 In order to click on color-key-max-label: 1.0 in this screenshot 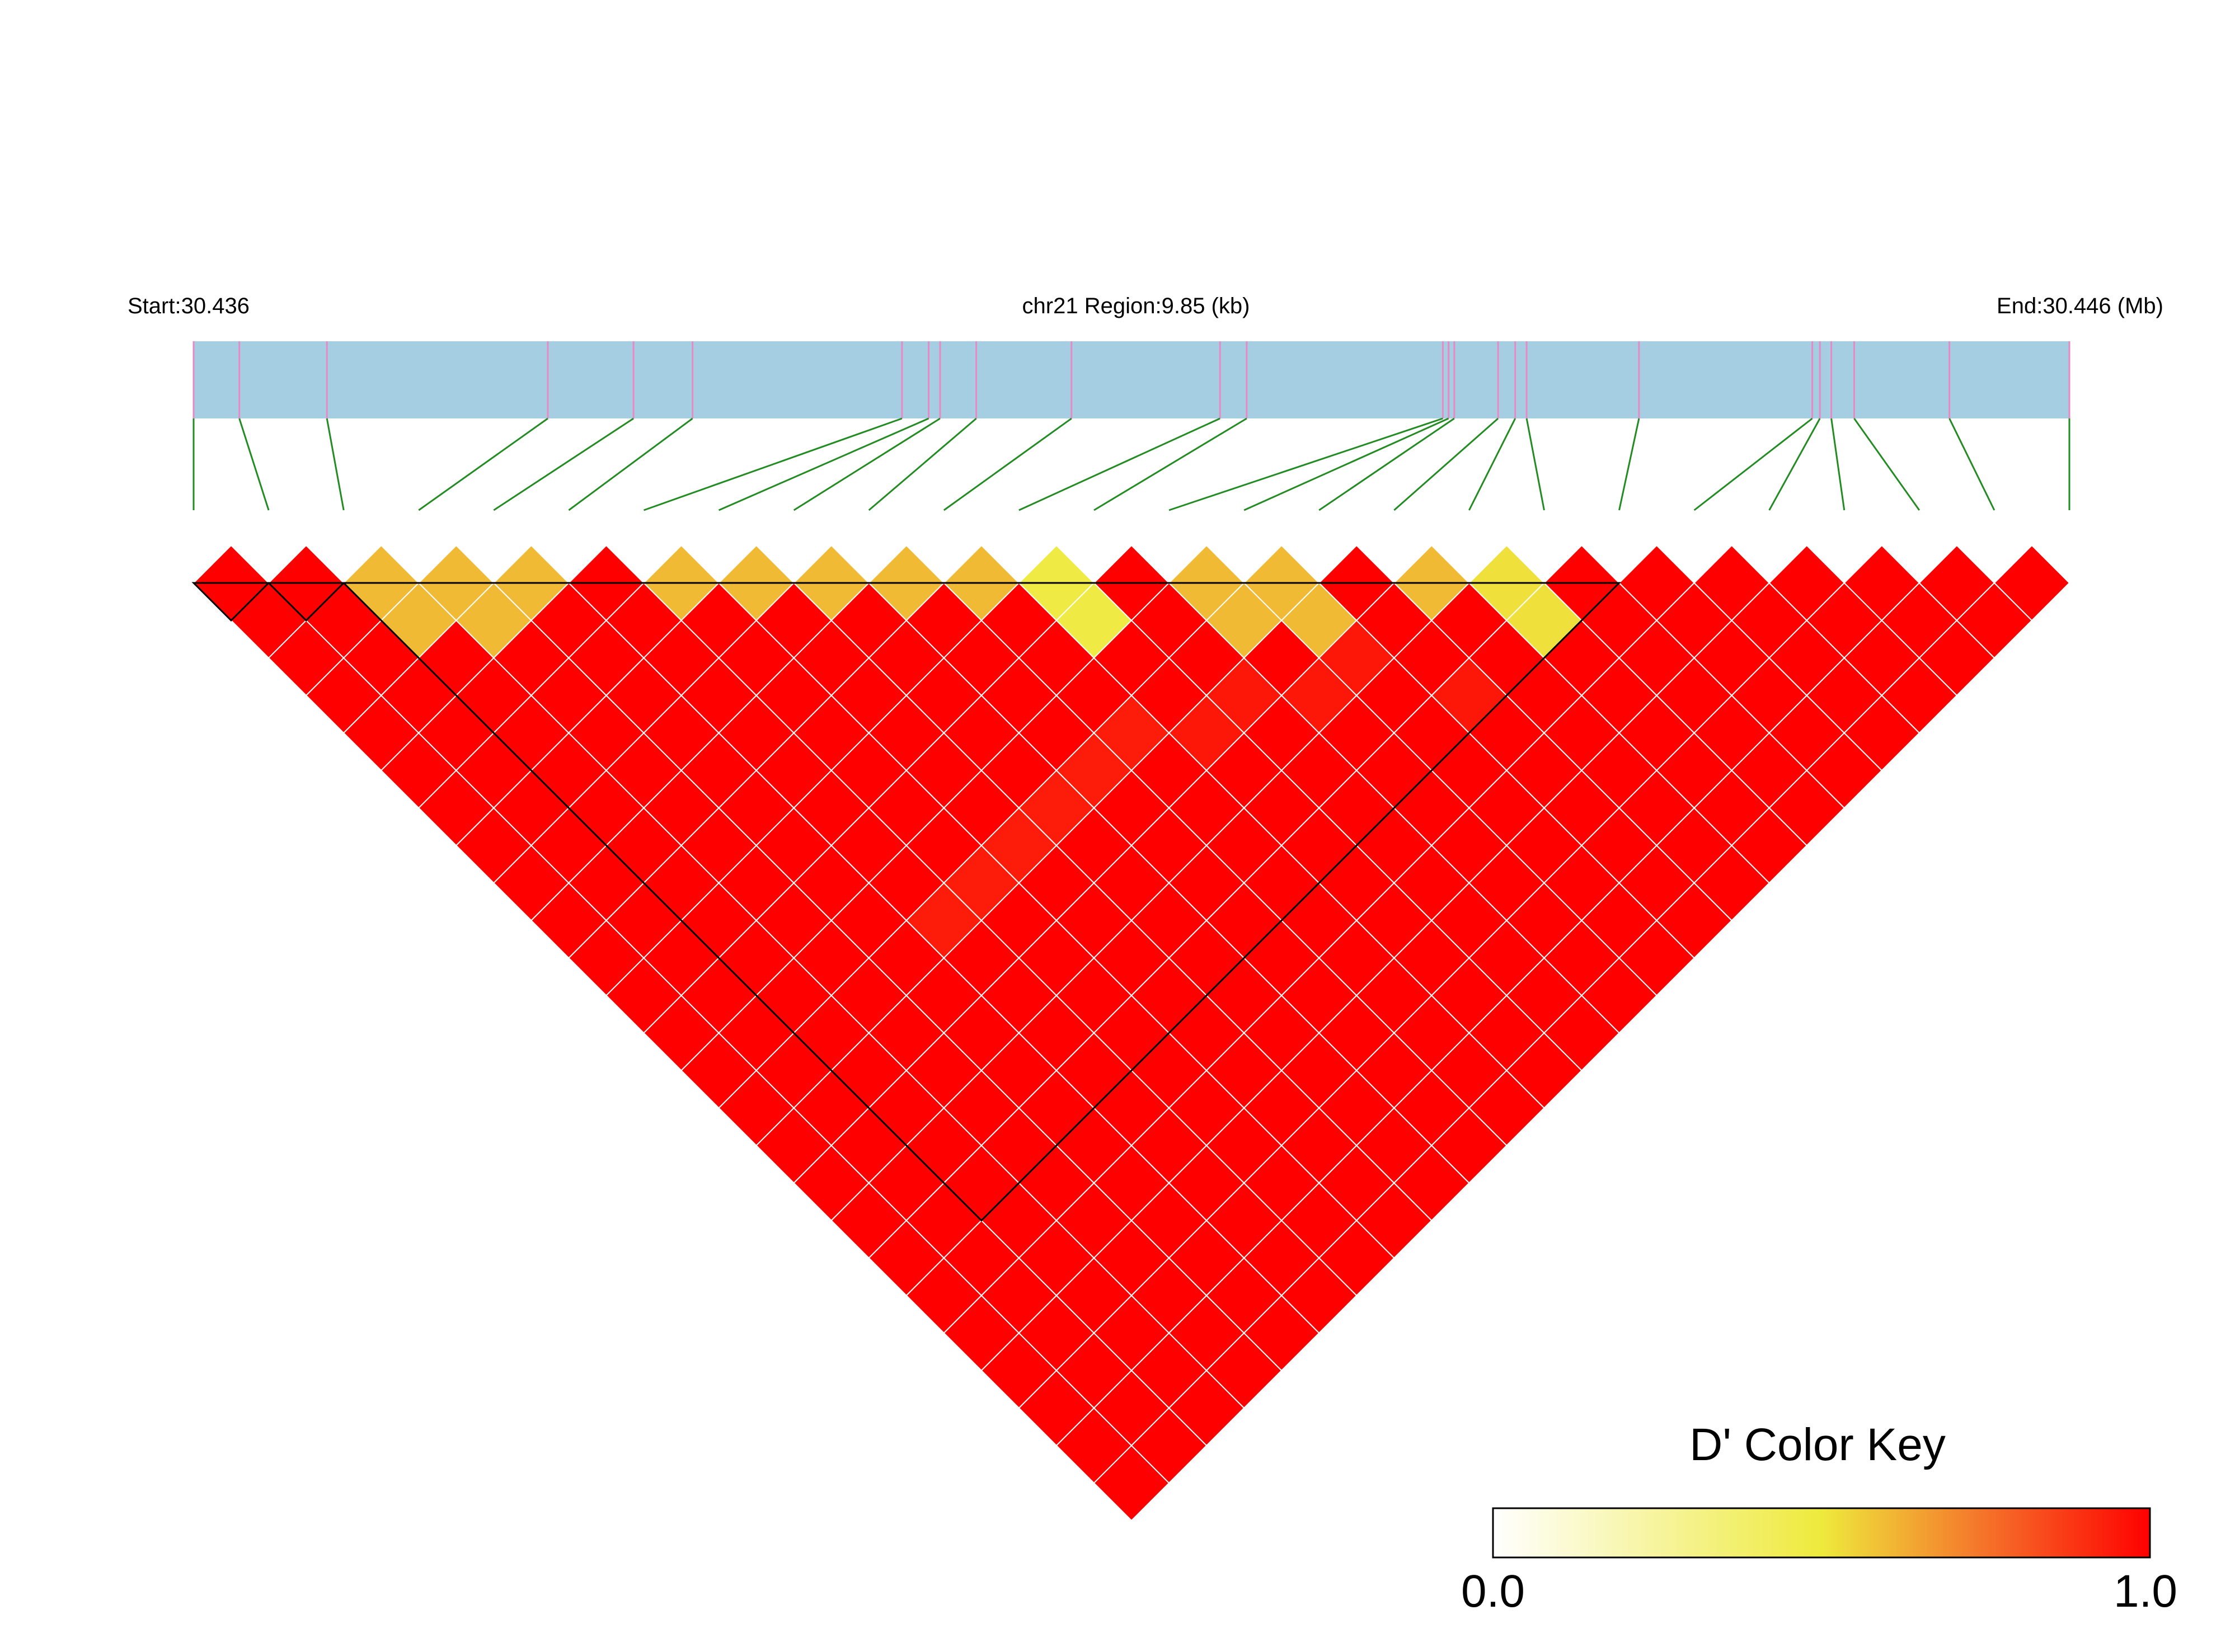, I will do `click(2145, 1592)`.